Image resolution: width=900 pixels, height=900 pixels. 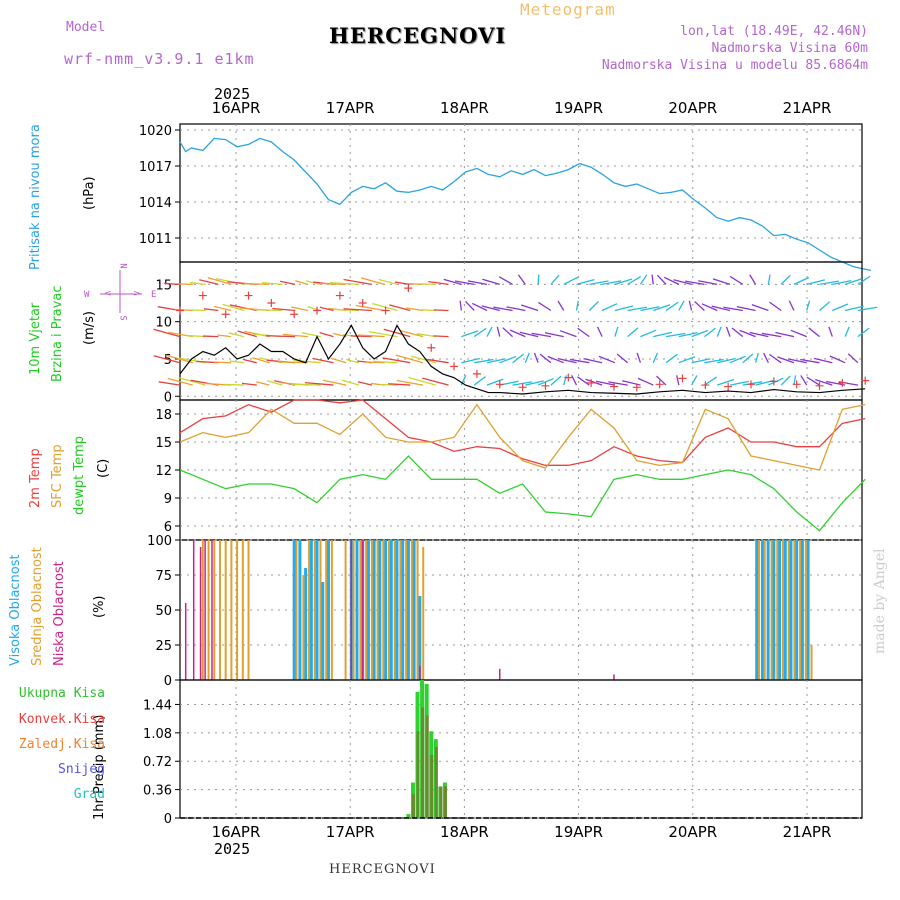 What do you see at coordinates (163, 443) in the screenshot?
I see `y-tick-label: 15` at bounding box center [163, 443].